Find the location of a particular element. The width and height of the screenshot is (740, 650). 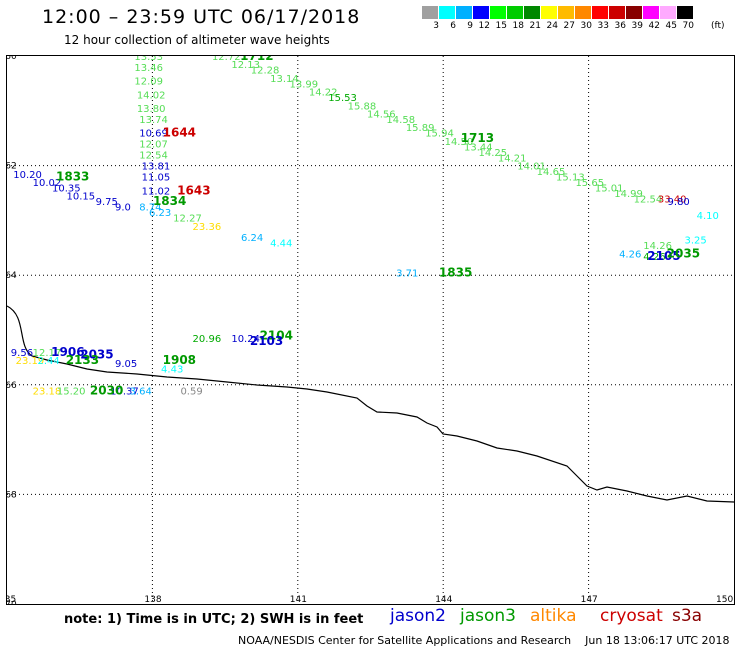

scale-label: 24 is located at coordinates (552, 26).